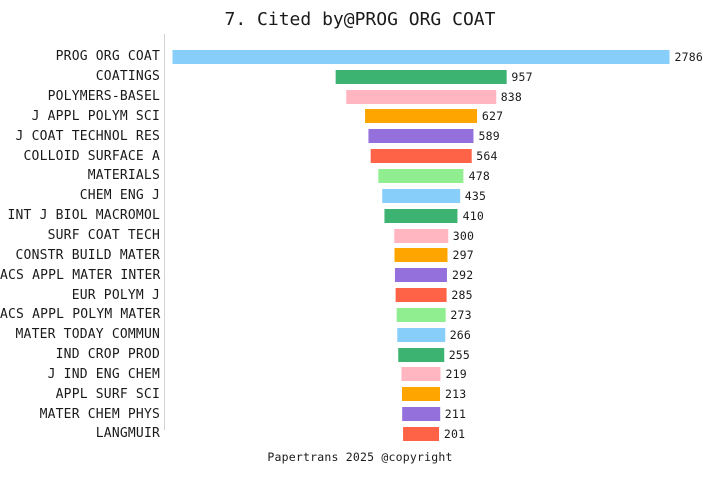 This screenshot has height=480, width=720. I want to click on value-label: 627, so click(492, 116).